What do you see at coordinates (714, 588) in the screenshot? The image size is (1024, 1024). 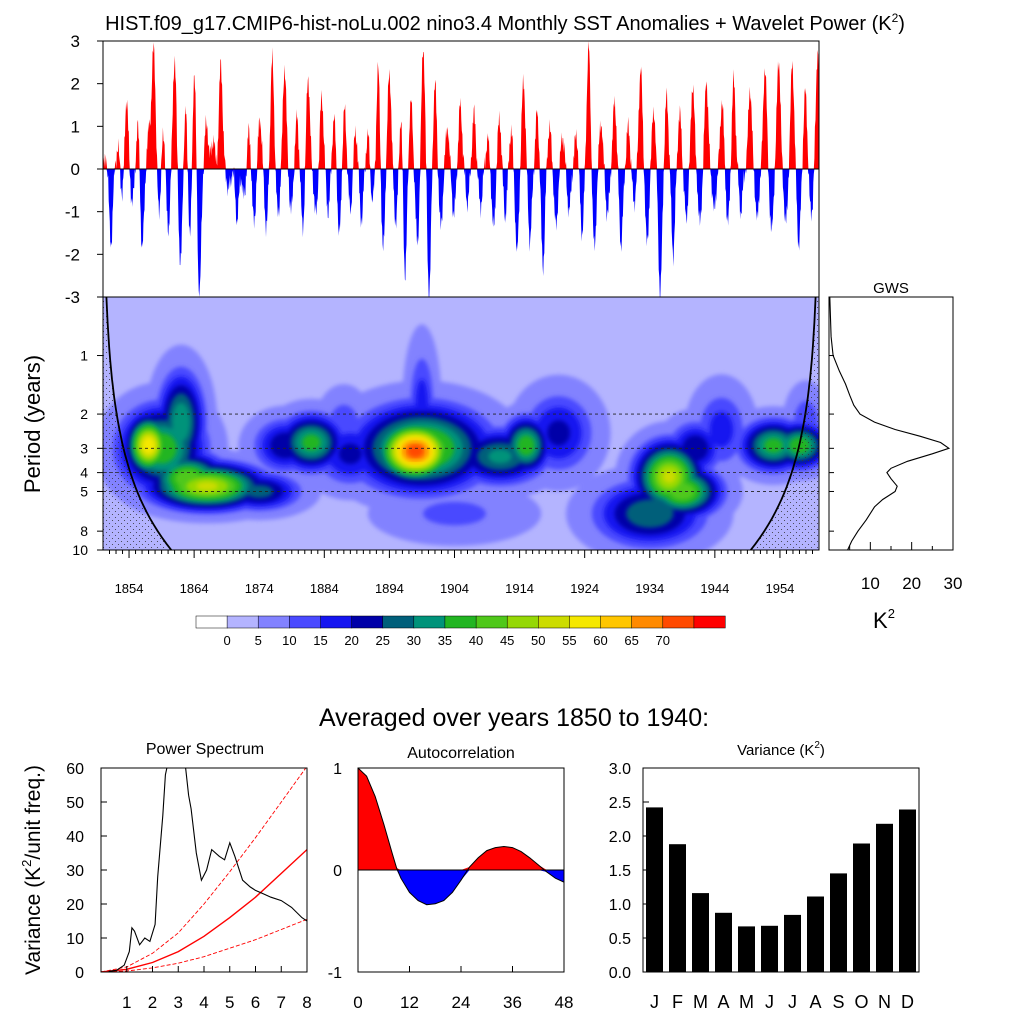 I see `wavelet-xtick-label: 1944` at bounding box center [714, 588].